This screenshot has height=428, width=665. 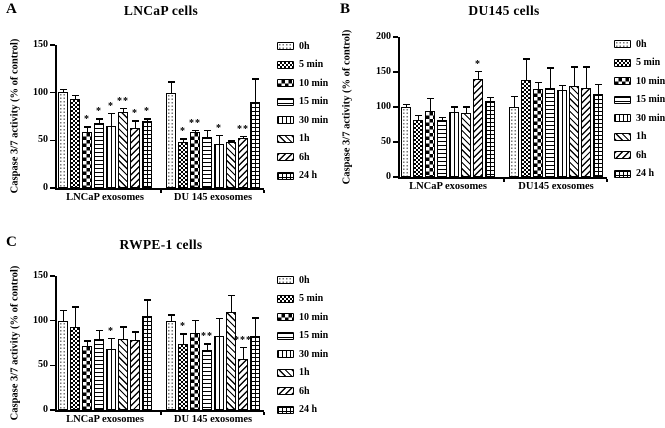 What do you see at coordinates (388, 176) in the screenshot?
I see `y-tick-label: 0` at bounding box center [388, 176].